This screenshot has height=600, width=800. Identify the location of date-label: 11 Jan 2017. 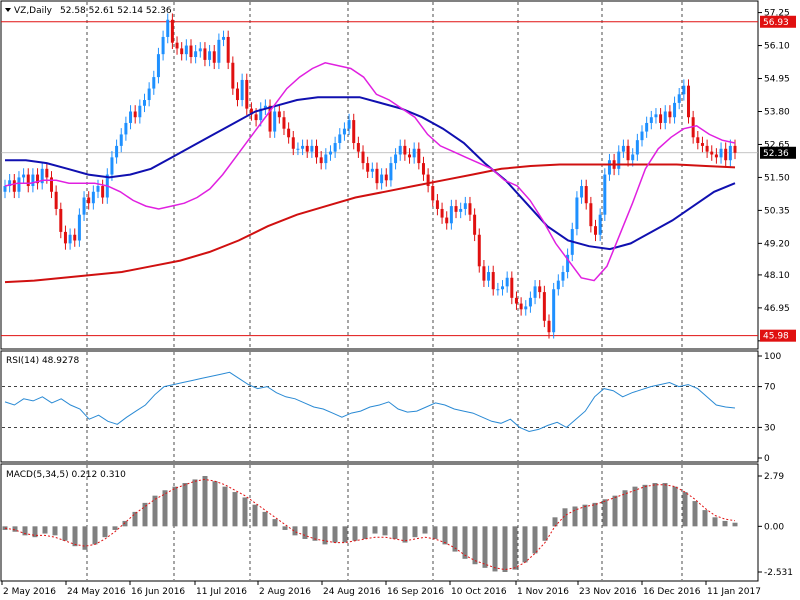
(734, 592).